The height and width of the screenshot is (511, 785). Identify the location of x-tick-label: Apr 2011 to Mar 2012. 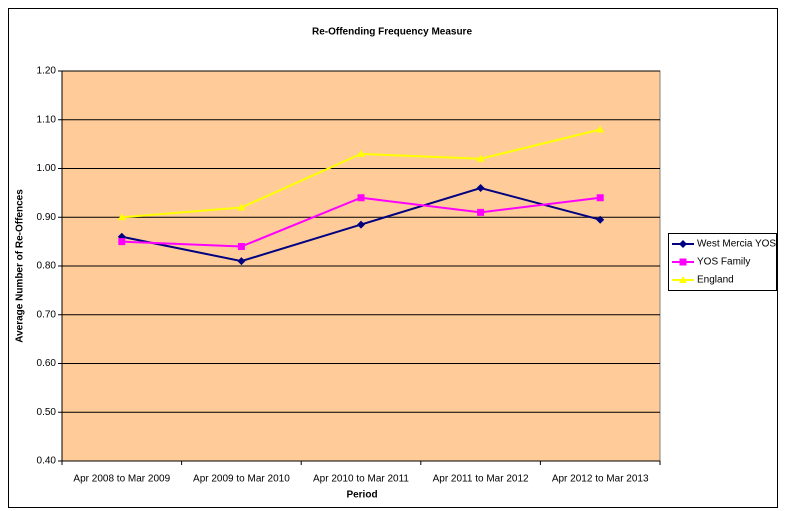
(481, 479).